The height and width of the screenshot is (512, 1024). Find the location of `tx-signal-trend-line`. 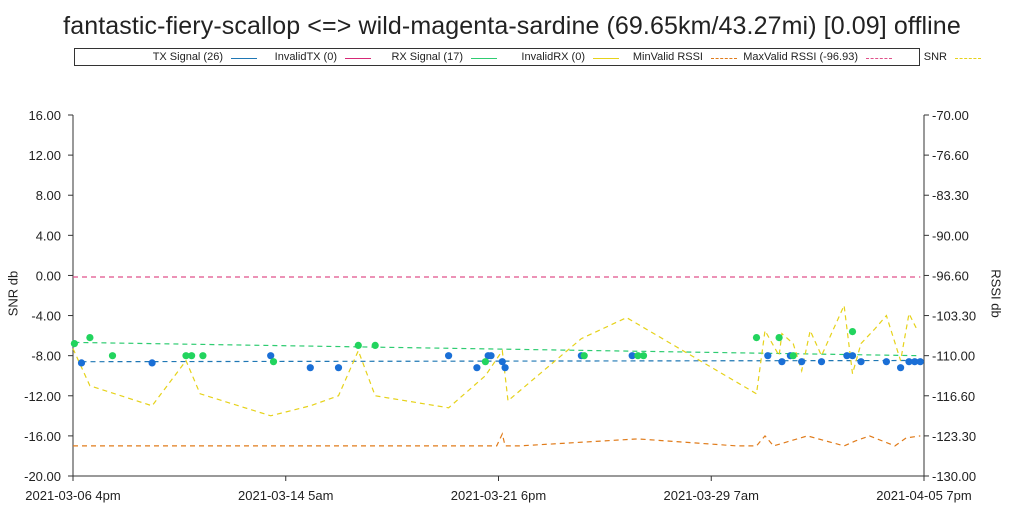

tx-signal-trend-line is located at coordinates (501, 361).